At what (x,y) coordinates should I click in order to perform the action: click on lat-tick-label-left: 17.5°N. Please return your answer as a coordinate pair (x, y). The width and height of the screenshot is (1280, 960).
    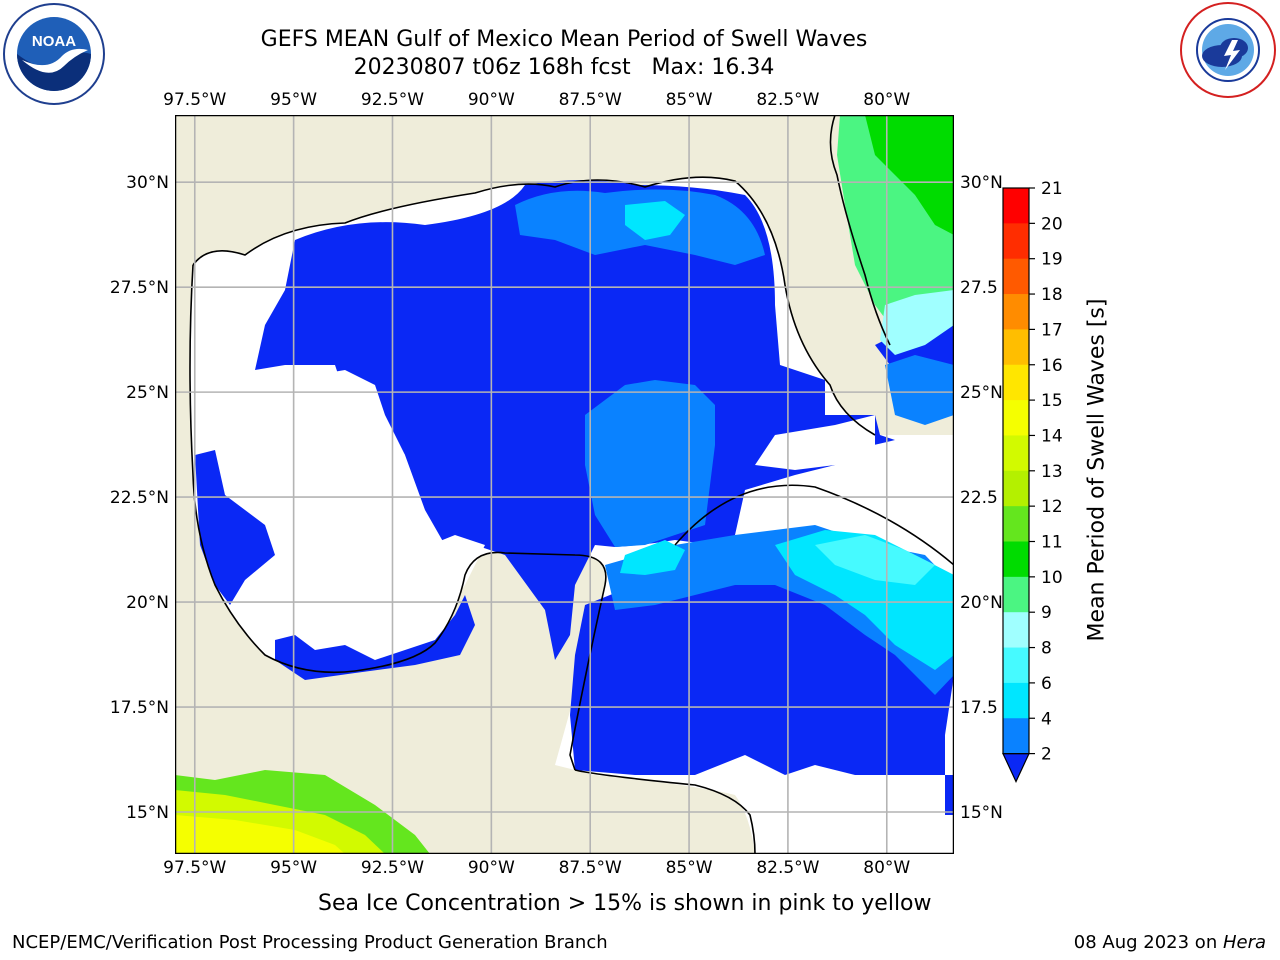
    Looking at the image, I should click on (139, 708).